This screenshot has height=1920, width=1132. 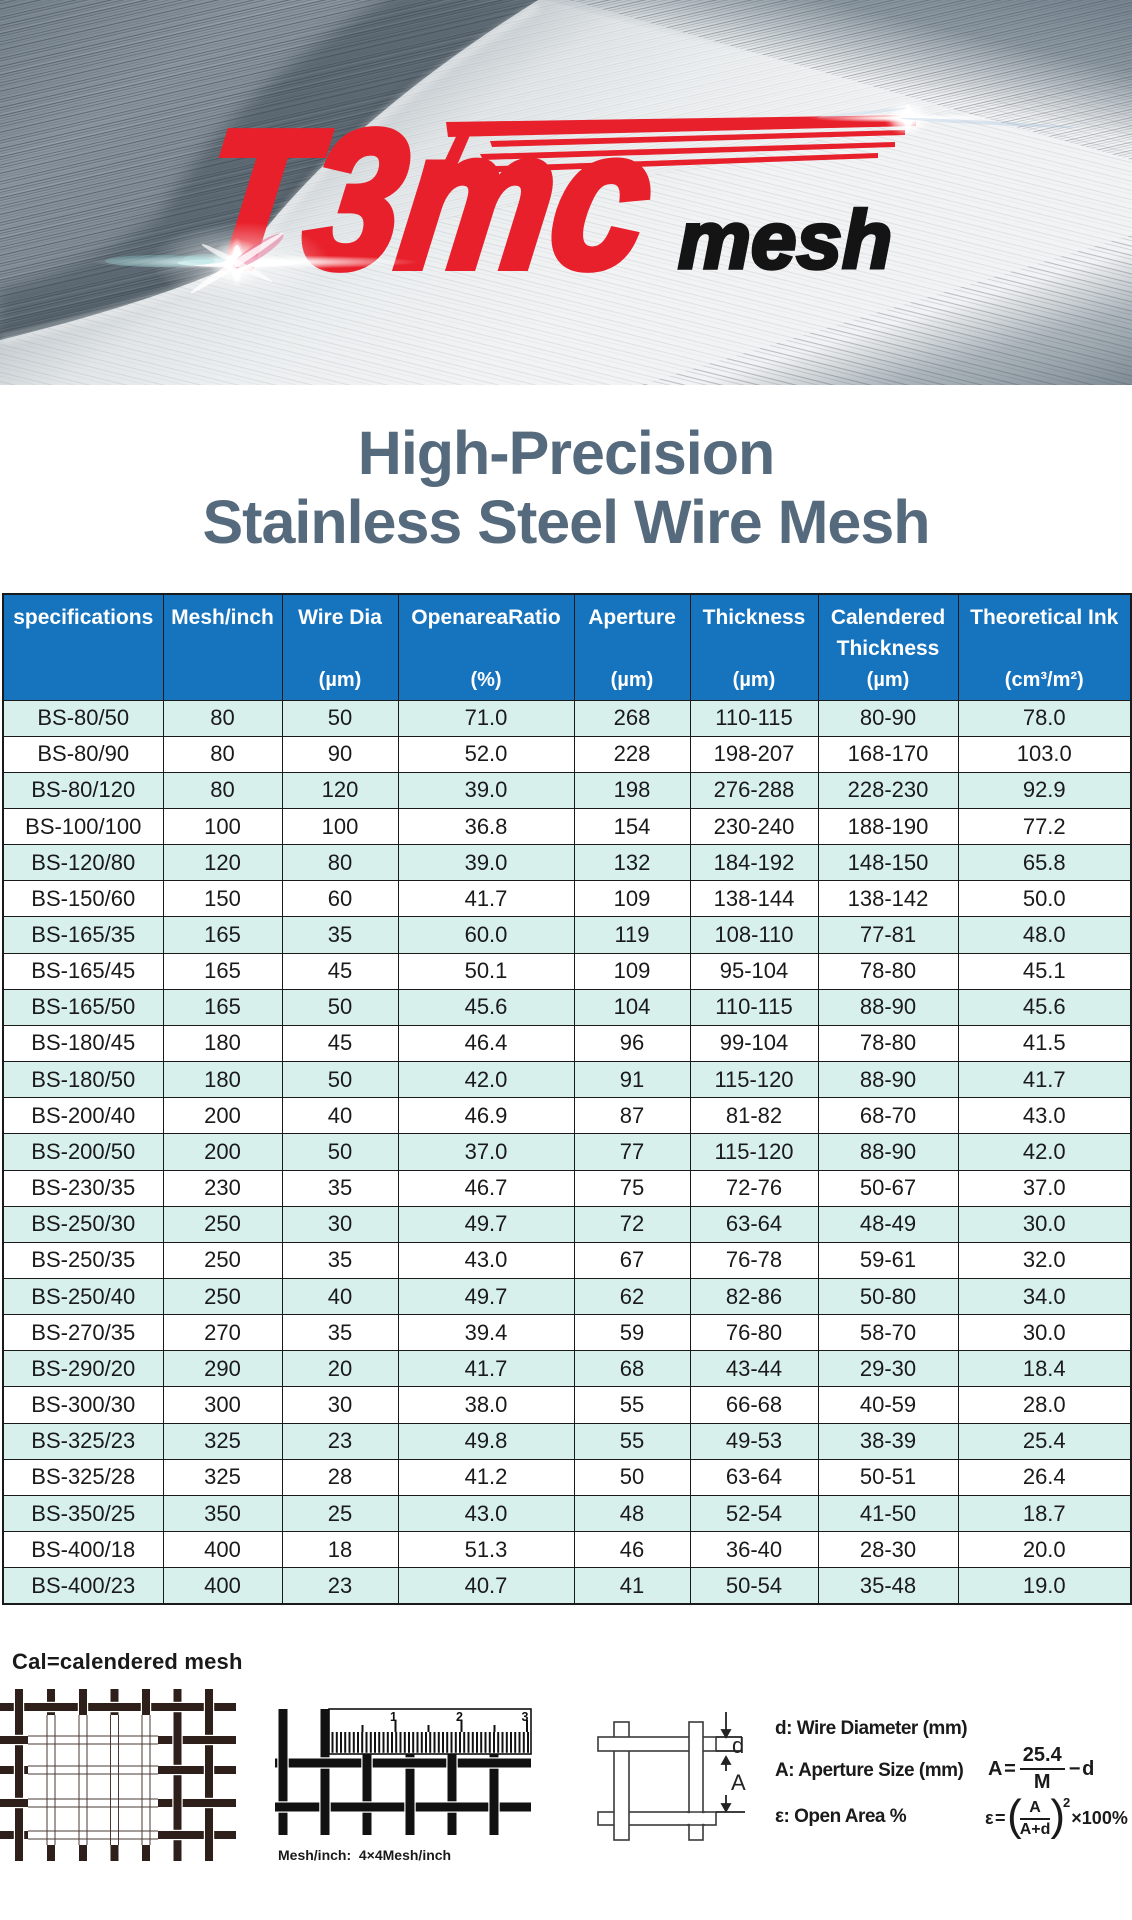 I want to click on svg-text: 3, so click(x=525, y=1717).